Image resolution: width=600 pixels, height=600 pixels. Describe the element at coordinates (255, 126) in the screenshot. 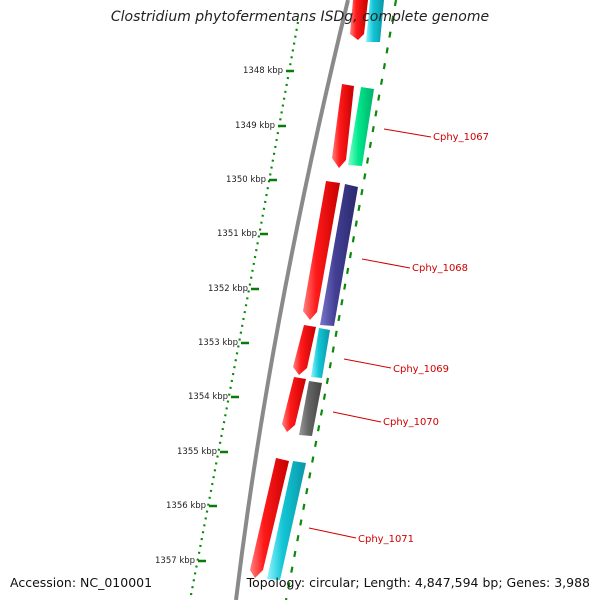

I see `tick-label-1349: 1349 kbp` at that location.